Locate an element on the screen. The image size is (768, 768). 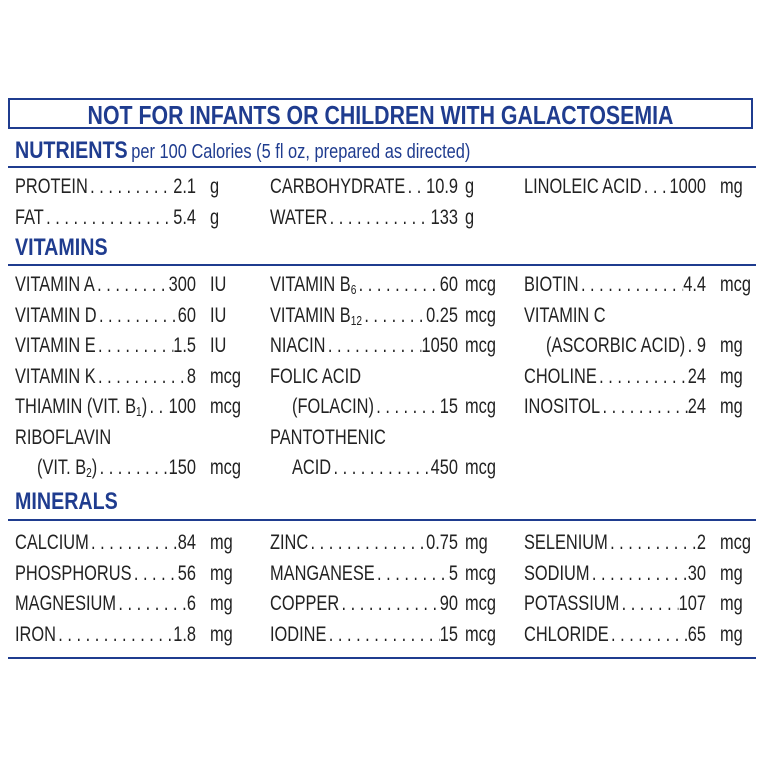
nutrient-value: 15 is located at coordinates (448, 406).